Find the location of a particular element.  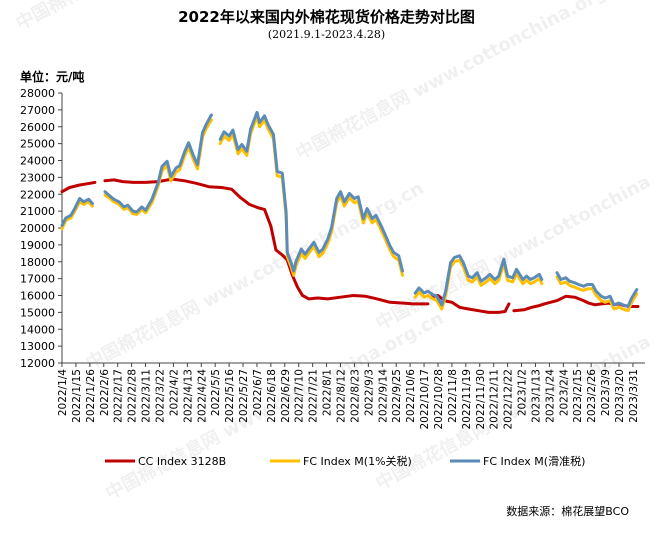

x-tick-label: 2022/2/28 is located at coordinates (133, 396).